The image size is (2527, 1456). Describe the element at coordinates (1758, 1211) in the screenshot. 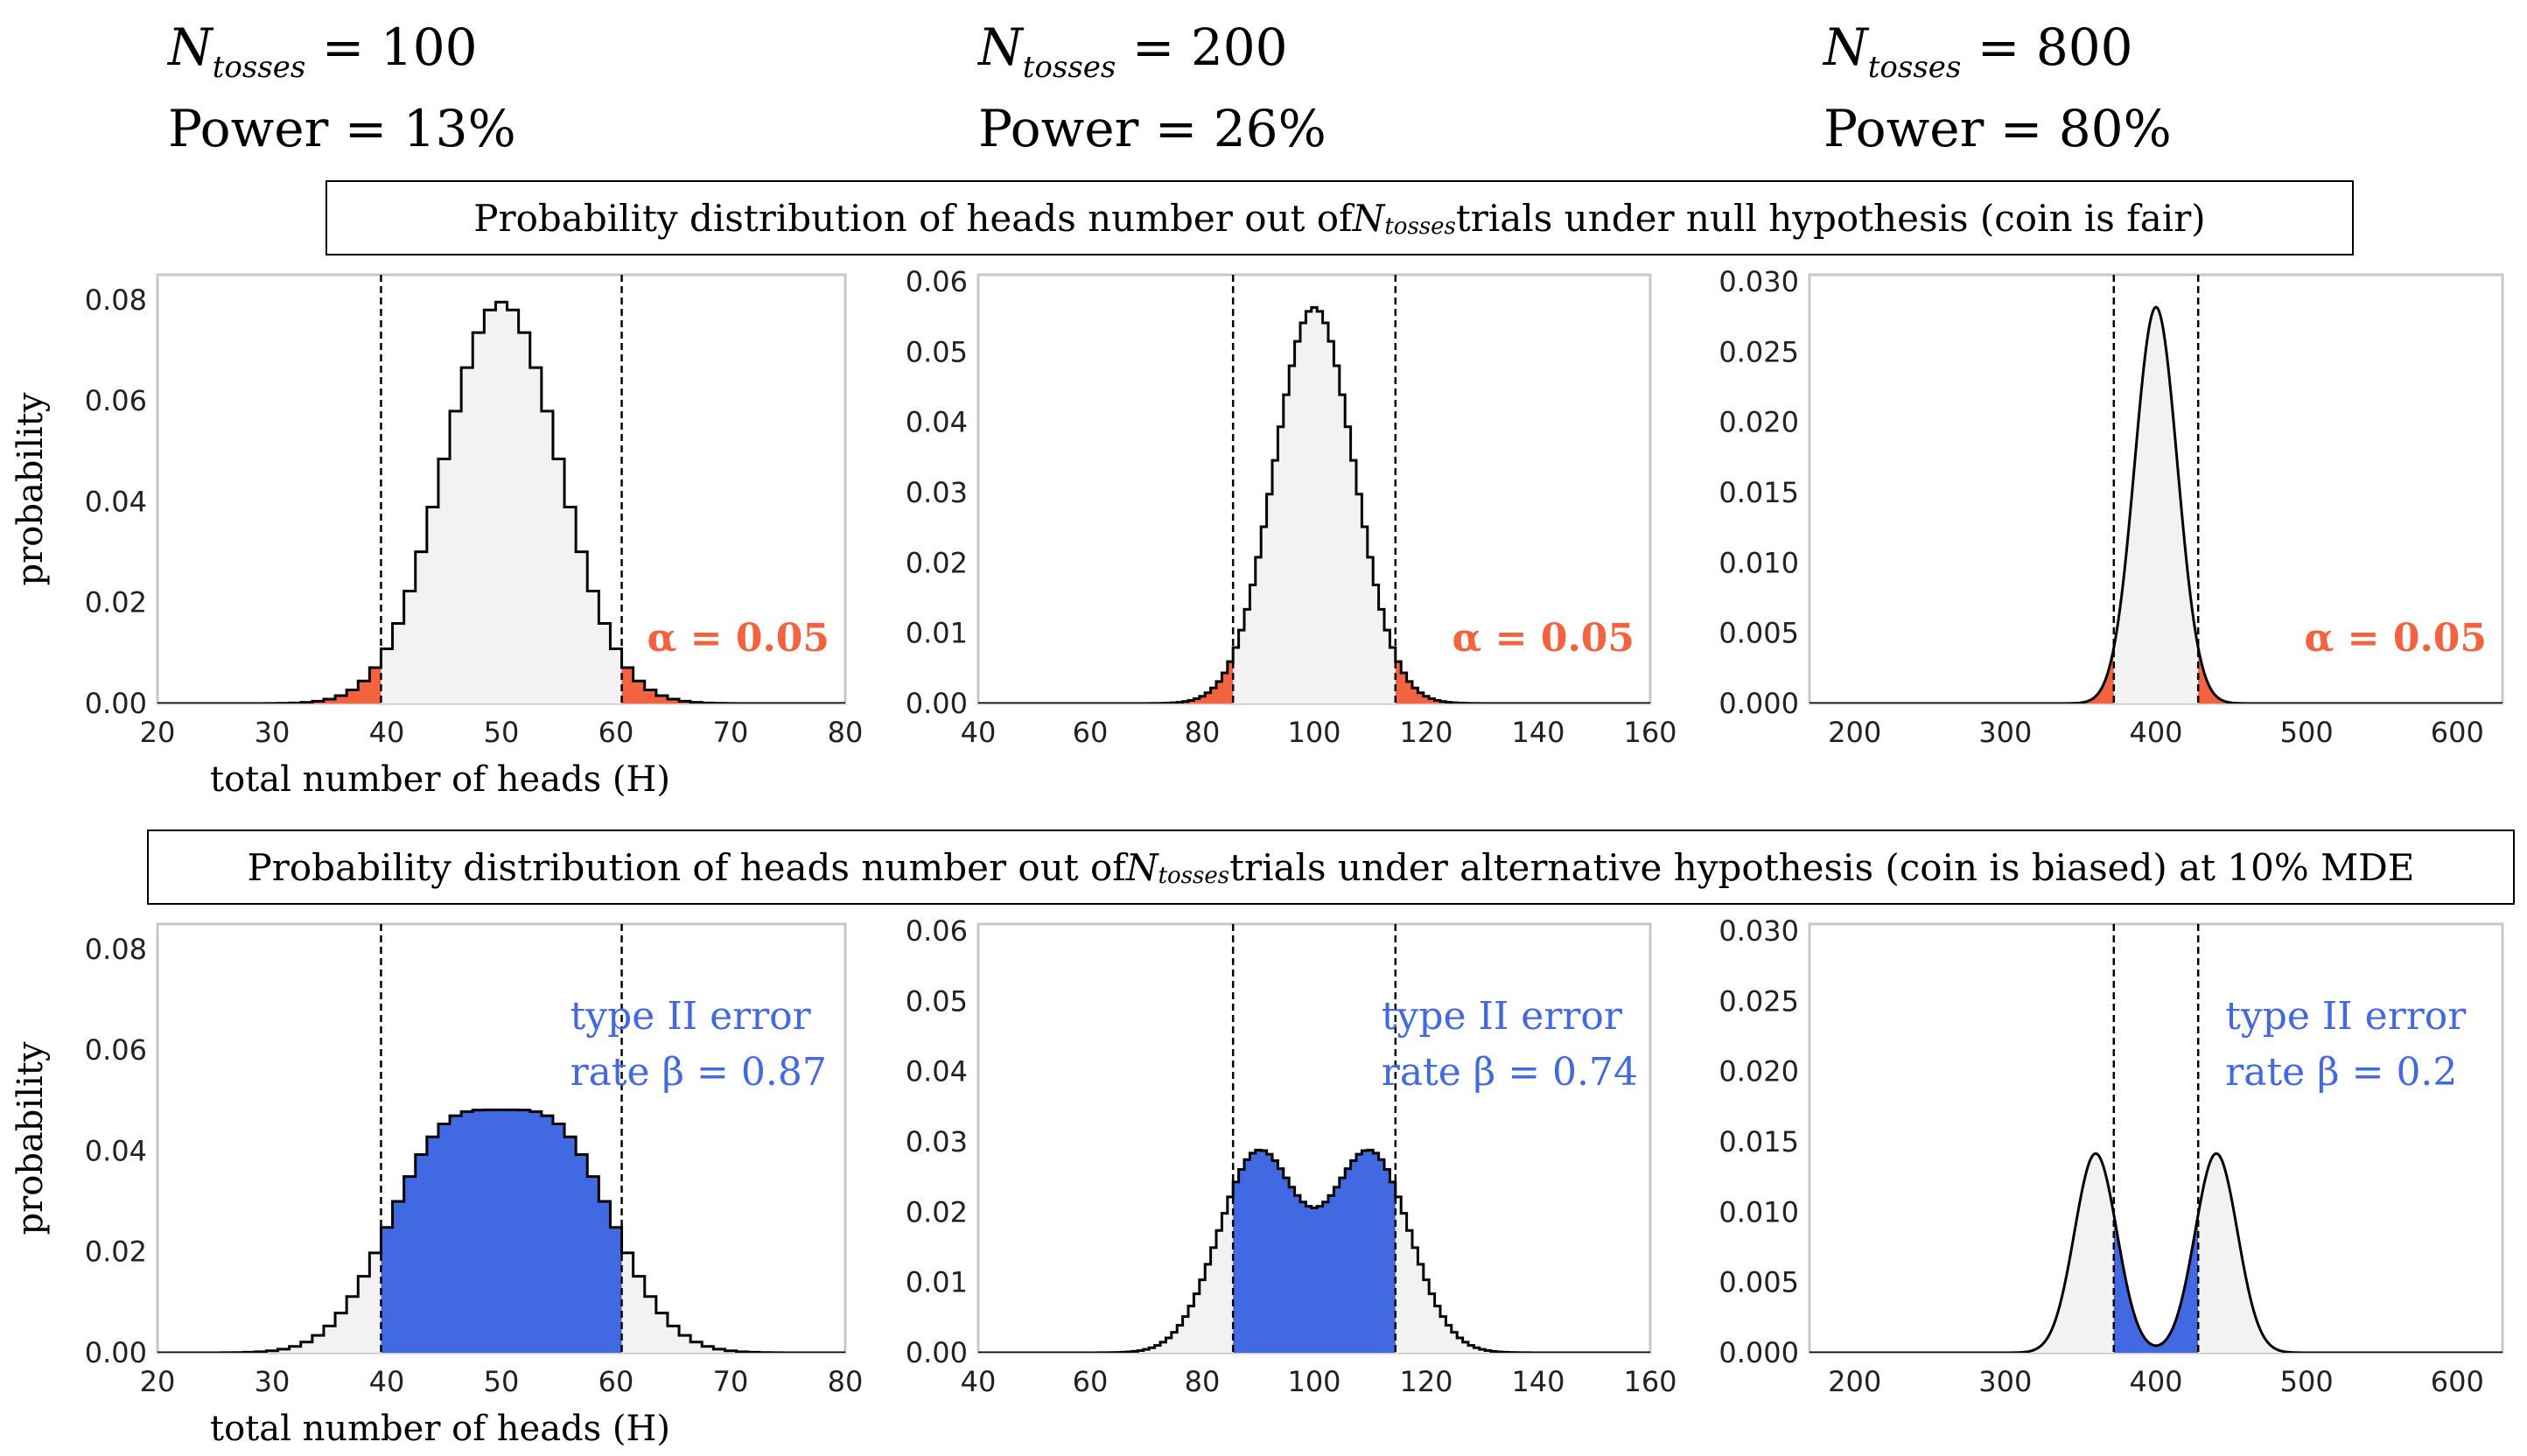

I see `y-tick-label: 0.010` at that location.